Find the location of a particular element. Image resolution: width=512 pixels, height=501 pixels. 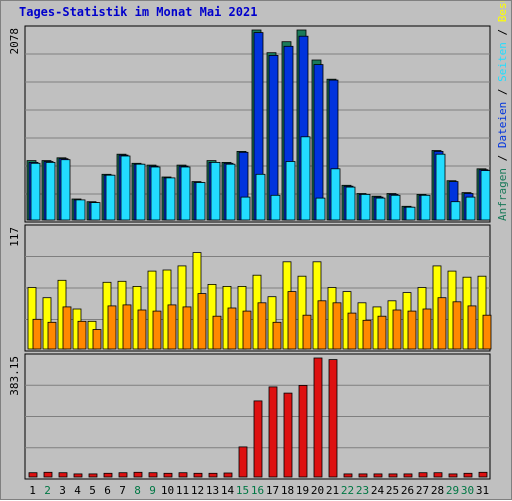

x-tick-label: 1 is located at coordinates (32, 490).